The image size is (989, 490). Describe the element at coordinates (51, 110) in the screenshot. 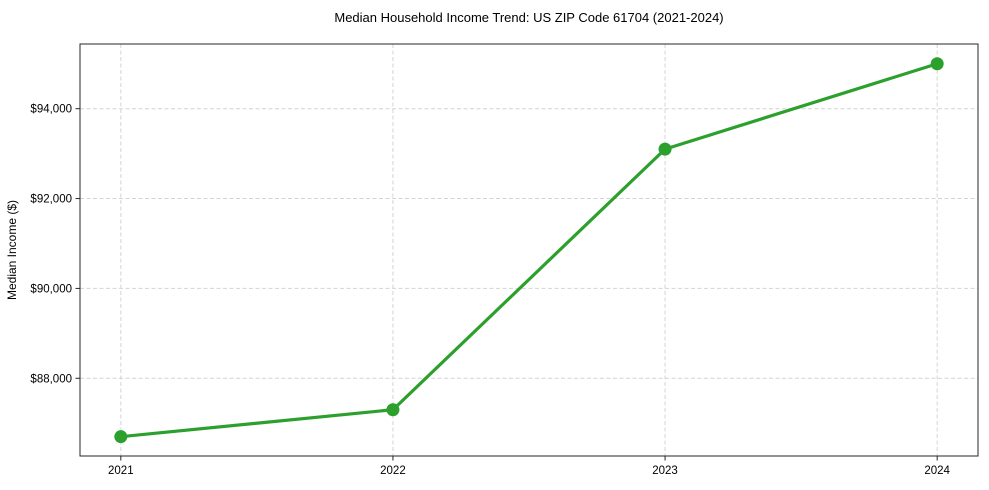

I see `y-tick-label: $94,000` at that location.